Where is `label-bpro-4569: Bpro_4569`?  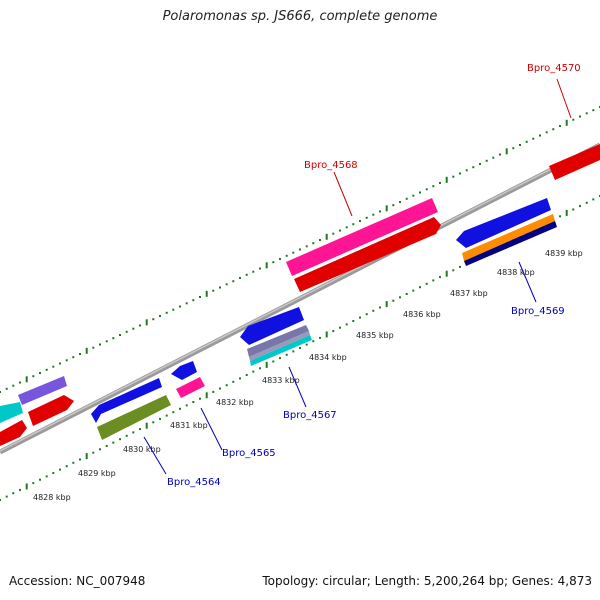 label-bpro-4569: Bpro_4569 is located at coordinates (538, 311).